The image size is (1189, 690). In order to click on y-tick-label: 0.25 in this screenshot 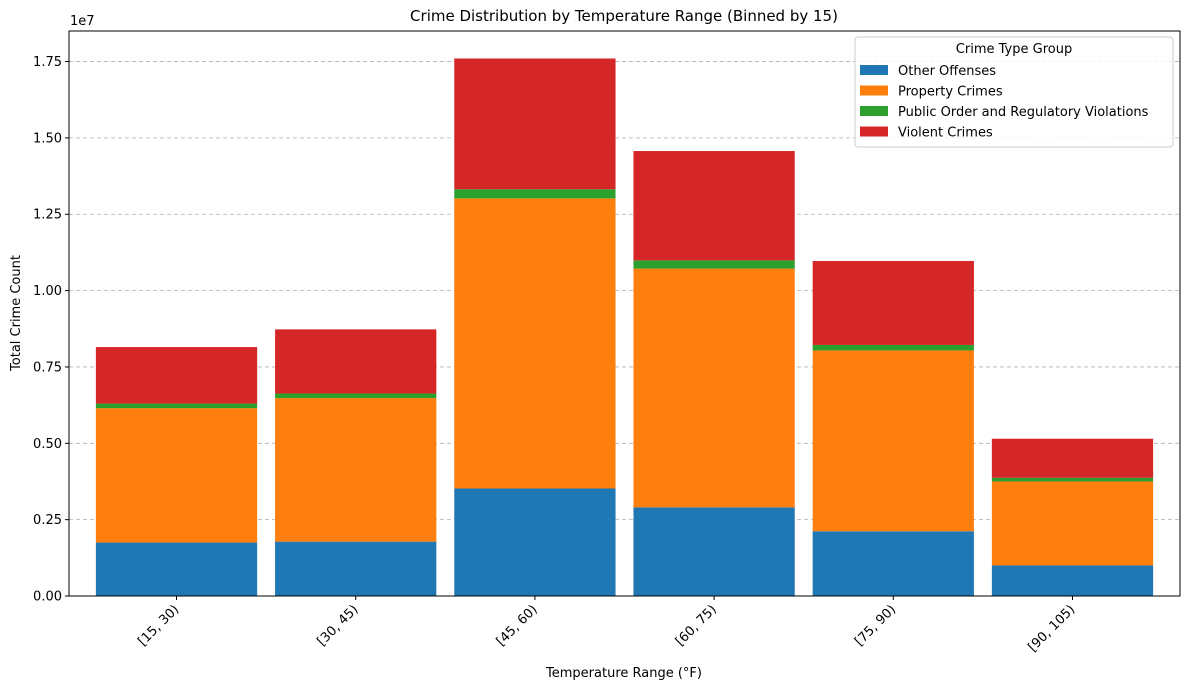, I will do `click(47, 520)`.